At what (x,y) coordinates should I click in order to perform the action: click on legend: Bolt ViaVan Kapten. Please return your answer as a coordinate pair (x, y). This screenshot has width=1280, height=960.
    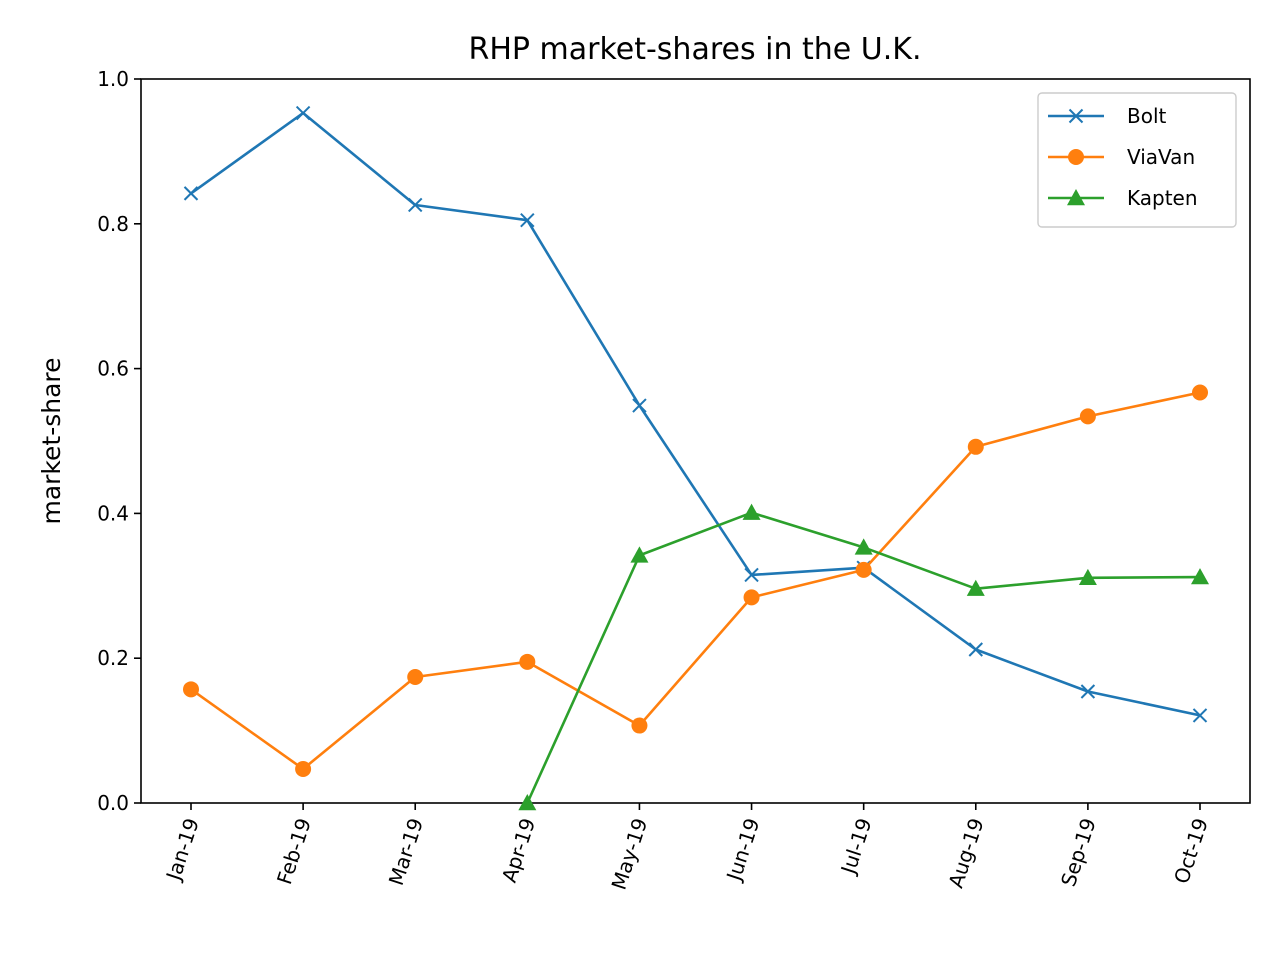
    Looking at the image, I should click on (1137, 160).